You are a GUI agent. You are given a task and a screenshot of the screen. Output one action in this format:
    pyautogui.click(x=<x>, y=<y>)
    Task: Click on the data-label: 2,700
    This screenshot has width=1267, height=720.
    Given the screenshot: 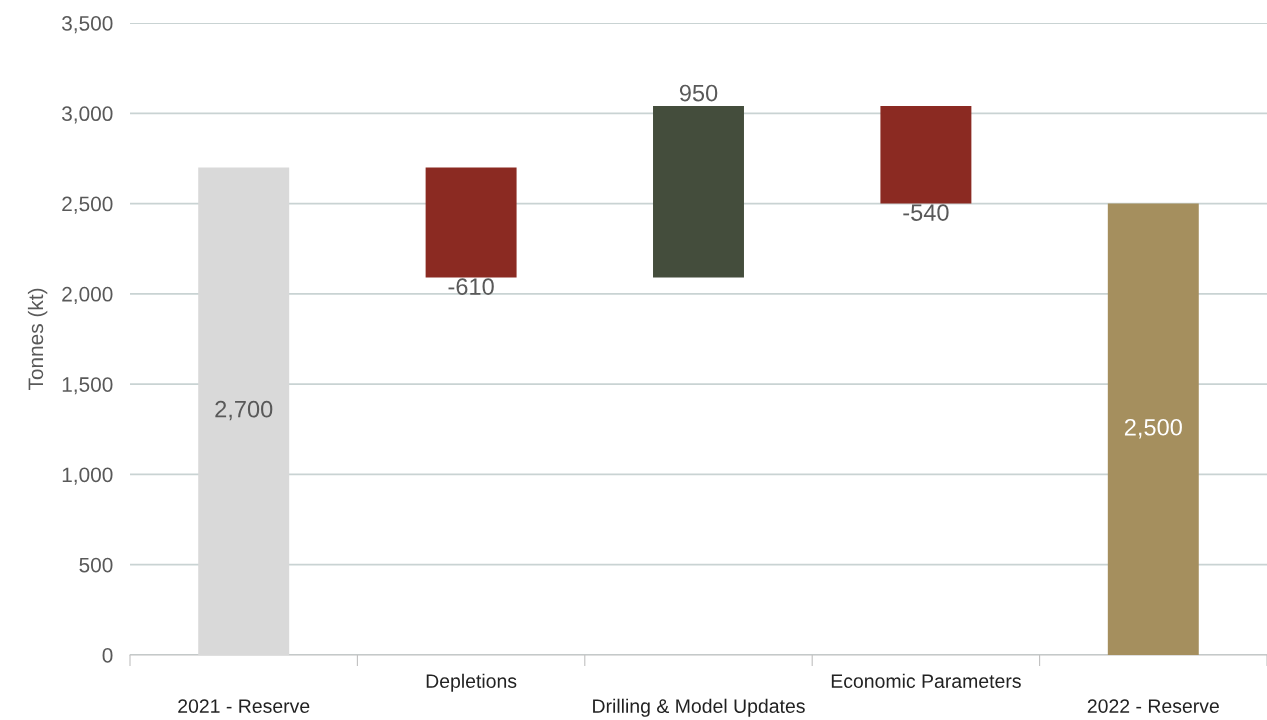 What is the action you would take?
    pyautogui.click(x=244, y=410)
    